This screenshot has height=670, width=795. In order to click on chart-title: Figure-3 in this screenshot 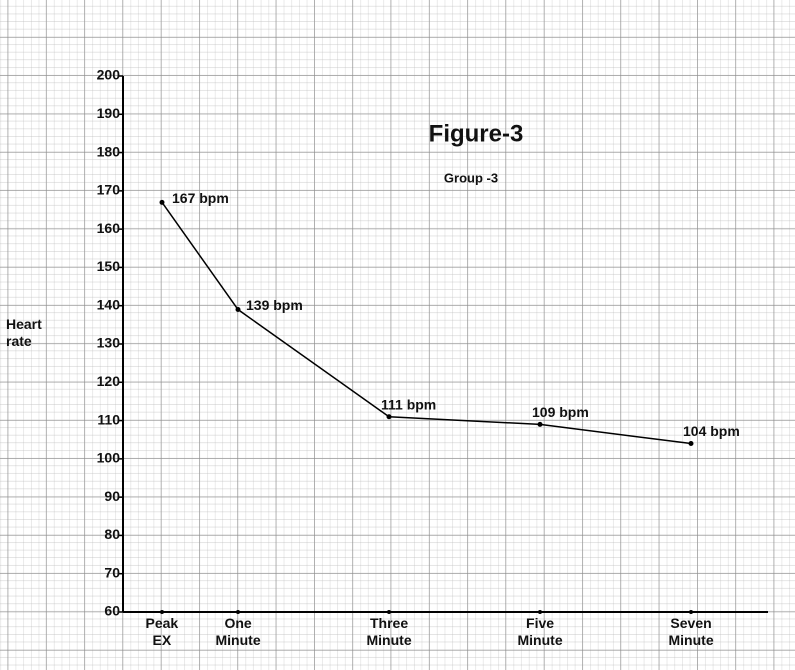, I will do `click(476, 133)`.